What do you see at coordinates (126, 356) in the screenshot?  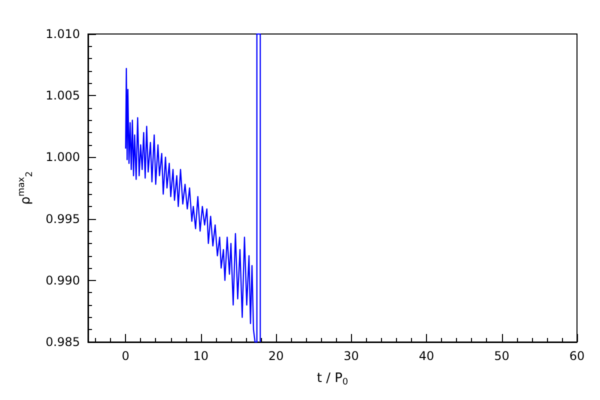 I see `x-tick-label: 0` at bounding box center [126, 356].